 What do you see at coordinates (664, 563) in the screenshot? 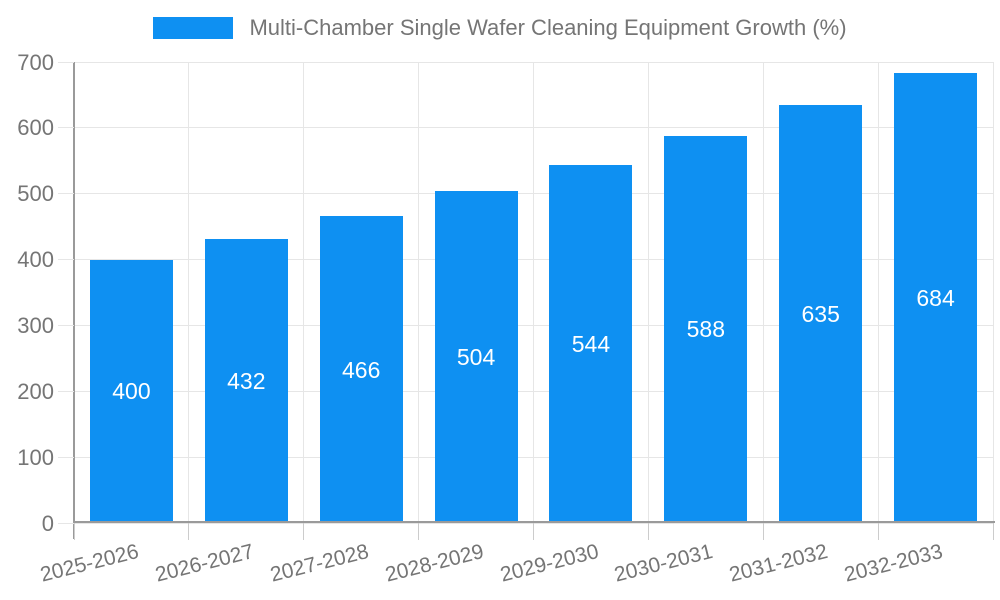
I see `x-tick-label: 2030-2031` at bounding box center [664, 563].